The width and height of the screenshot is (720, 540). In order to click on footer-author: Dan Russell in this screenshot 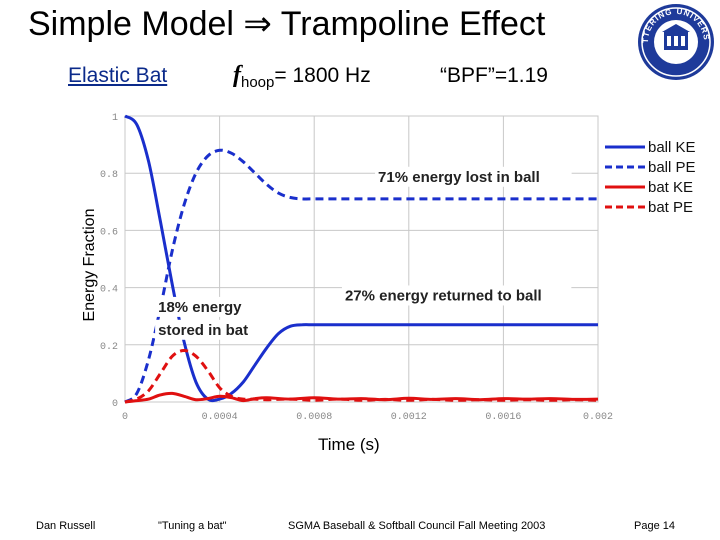, I will do `click(66, 526)`.